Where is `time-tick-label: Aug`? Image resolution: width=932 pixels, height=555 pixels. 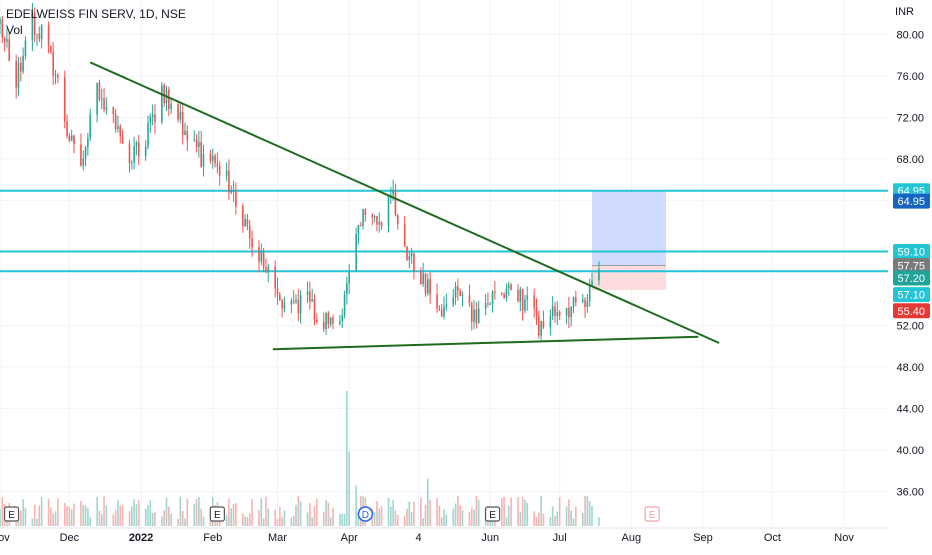
time-tick-label: Aug is located at coordinates (632, 538).